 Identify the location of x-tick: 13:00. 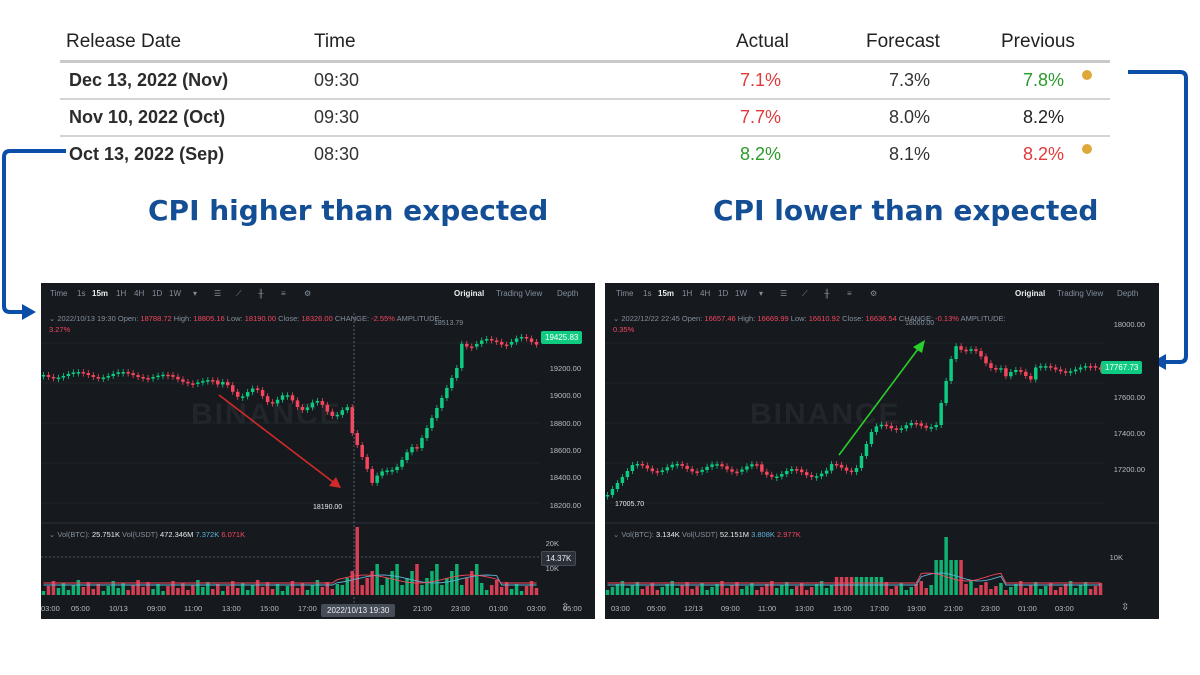
(804, 608).